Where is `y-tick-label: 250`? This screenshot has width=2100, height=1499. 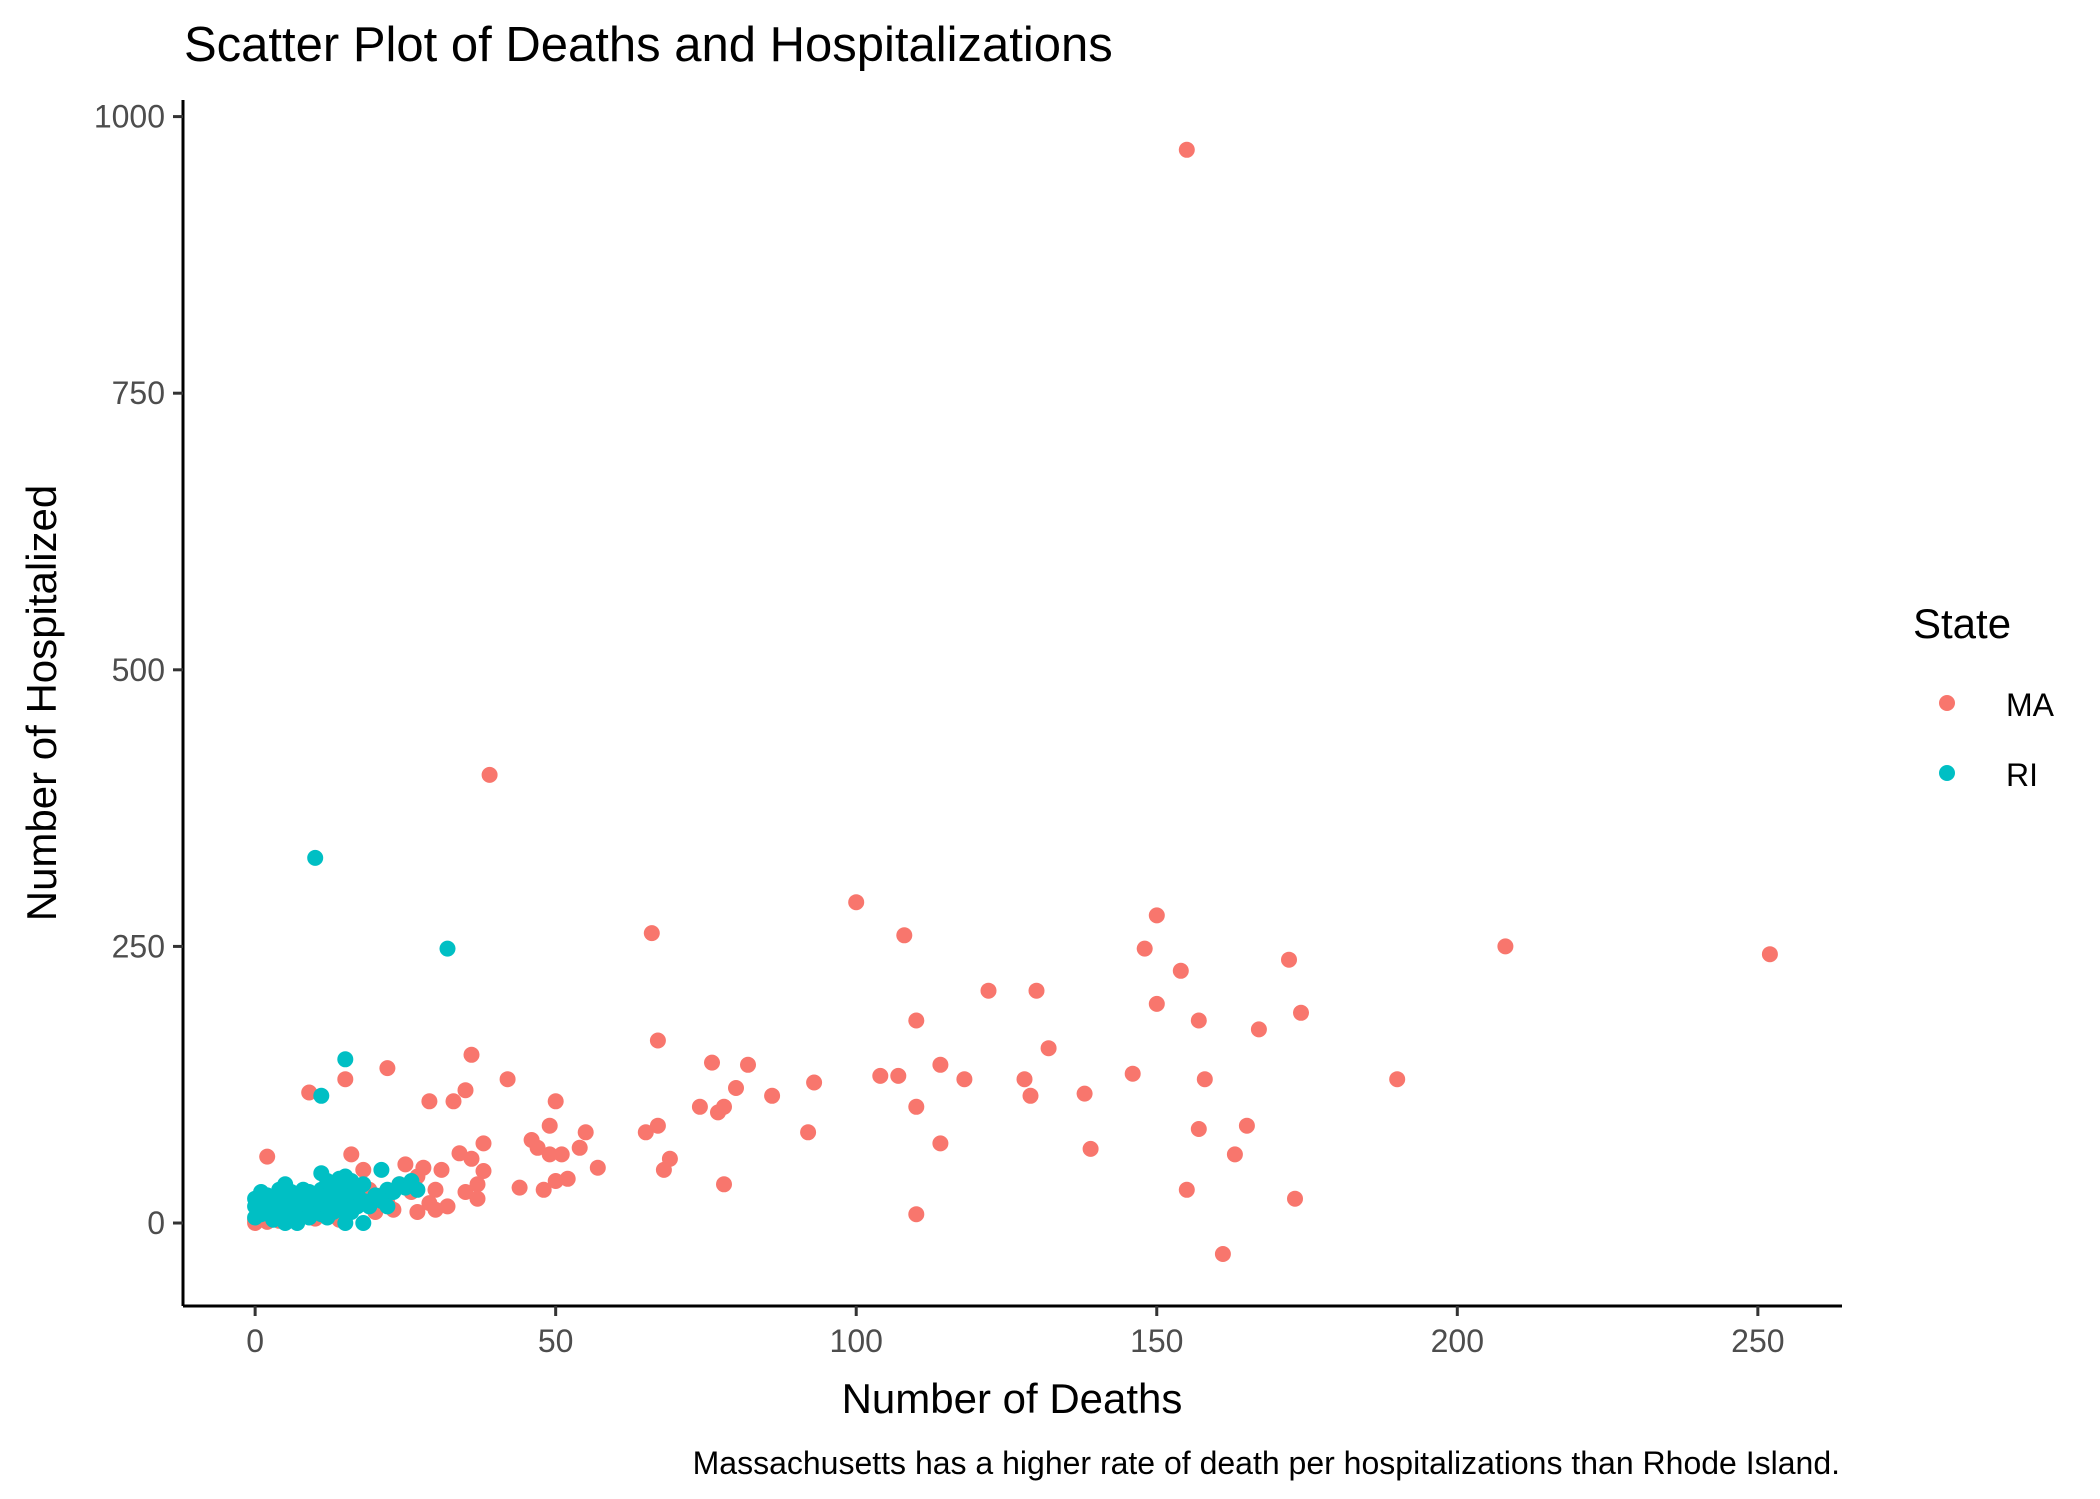
y-tick-label: 250 is located at coordinates (138, 946).